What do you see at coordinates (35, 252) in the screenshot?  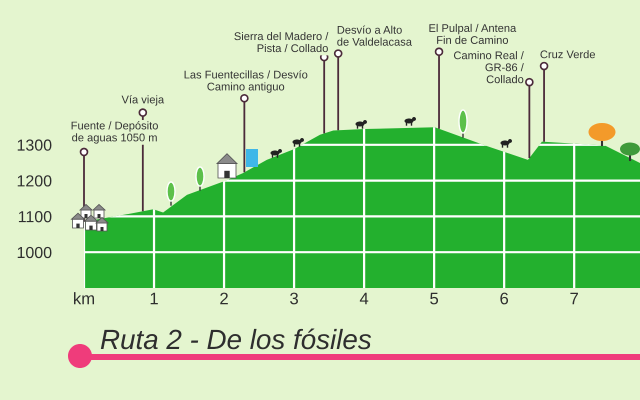 I see `y-tick-label: 1000` at bounding box center [35, 252].